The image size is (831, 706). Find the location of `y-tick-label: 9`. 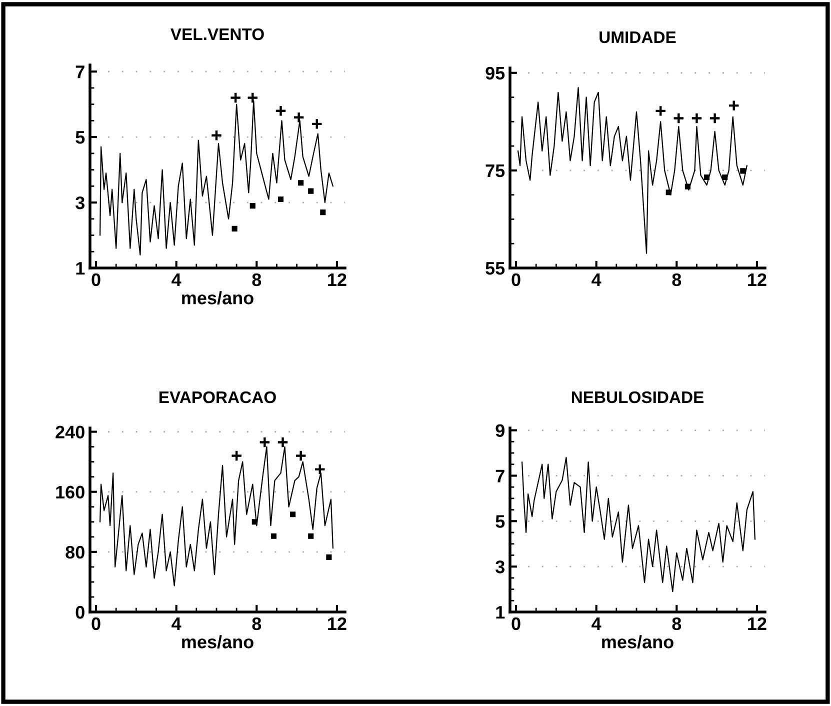

y-tick-label: 9 is located at coordinates (500, 430).